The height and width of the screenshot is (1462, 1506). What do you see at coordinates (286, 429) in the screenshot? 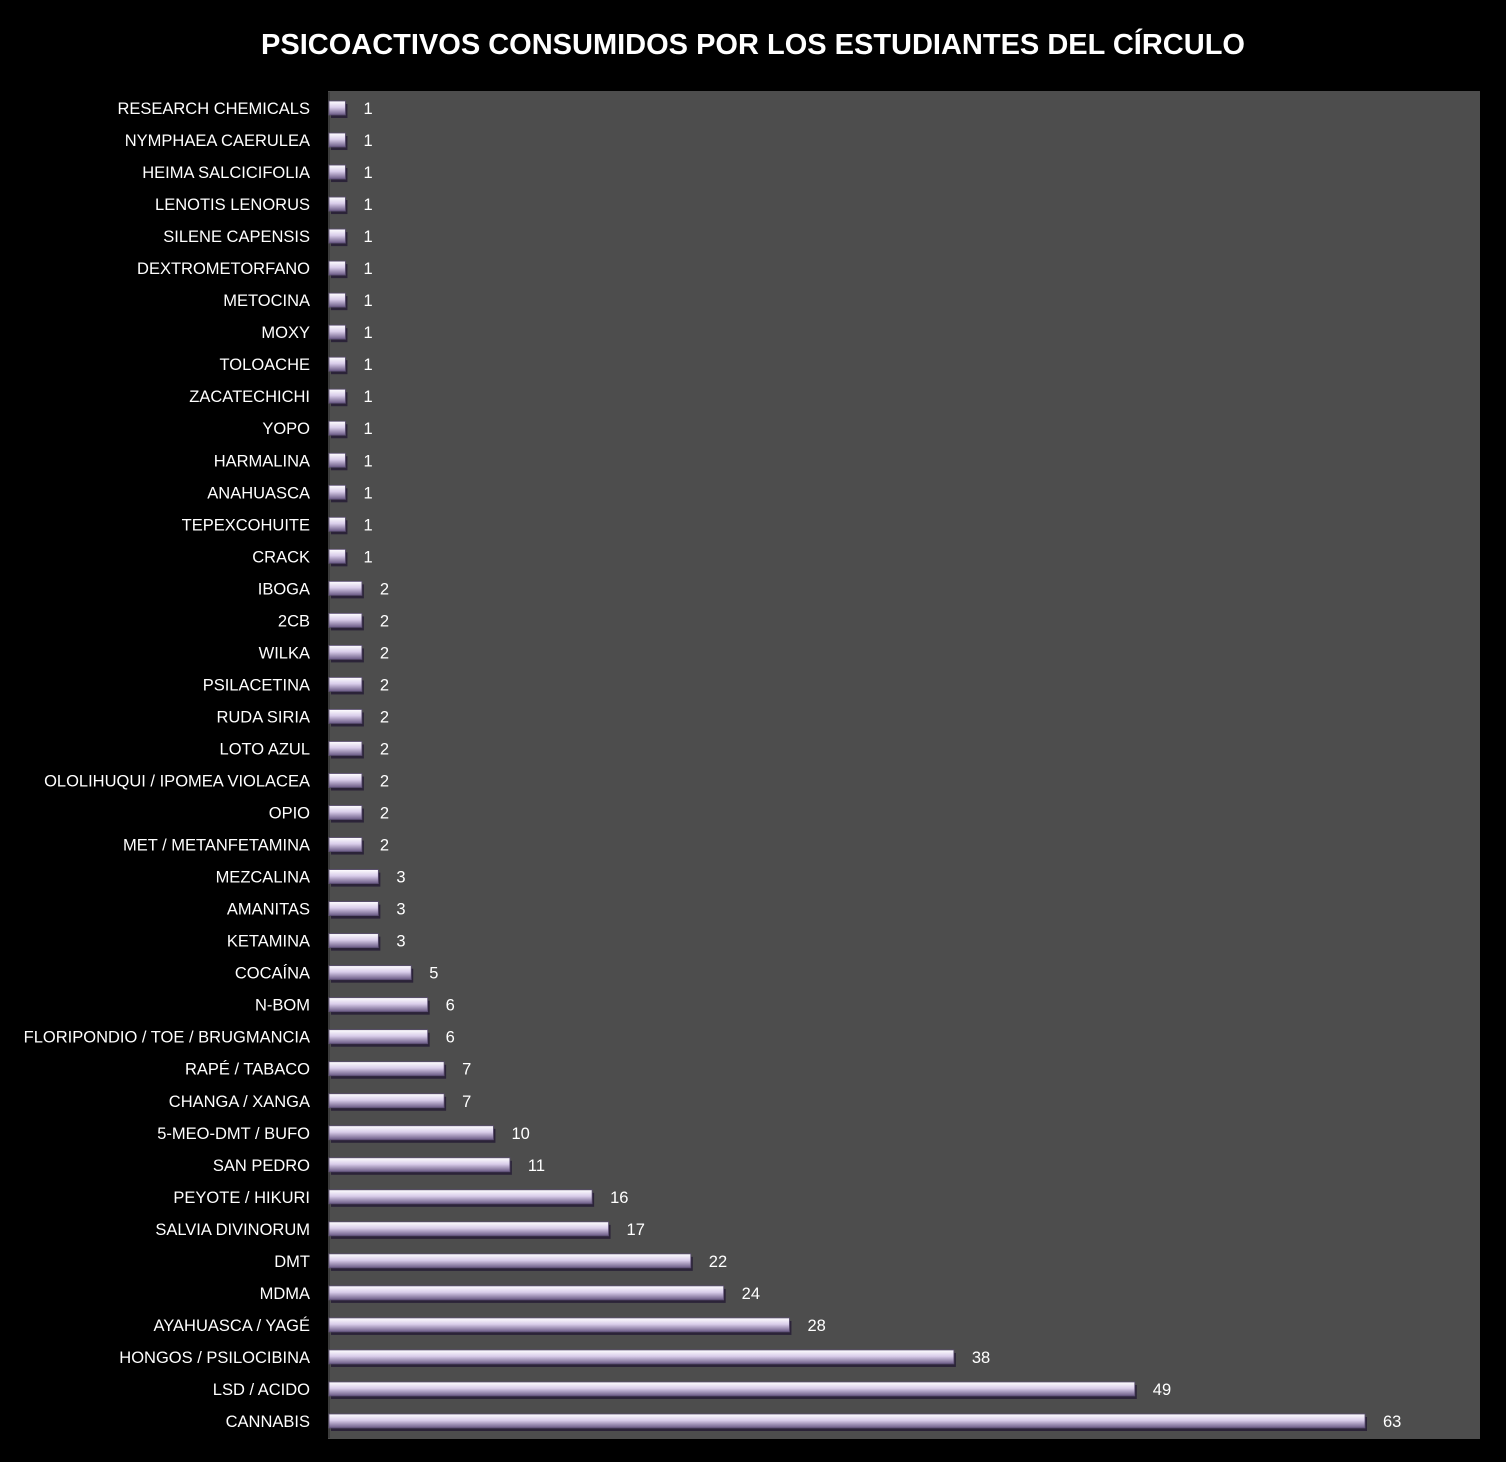
I see `category-label: YOPO` at bounding box center [286, 429].